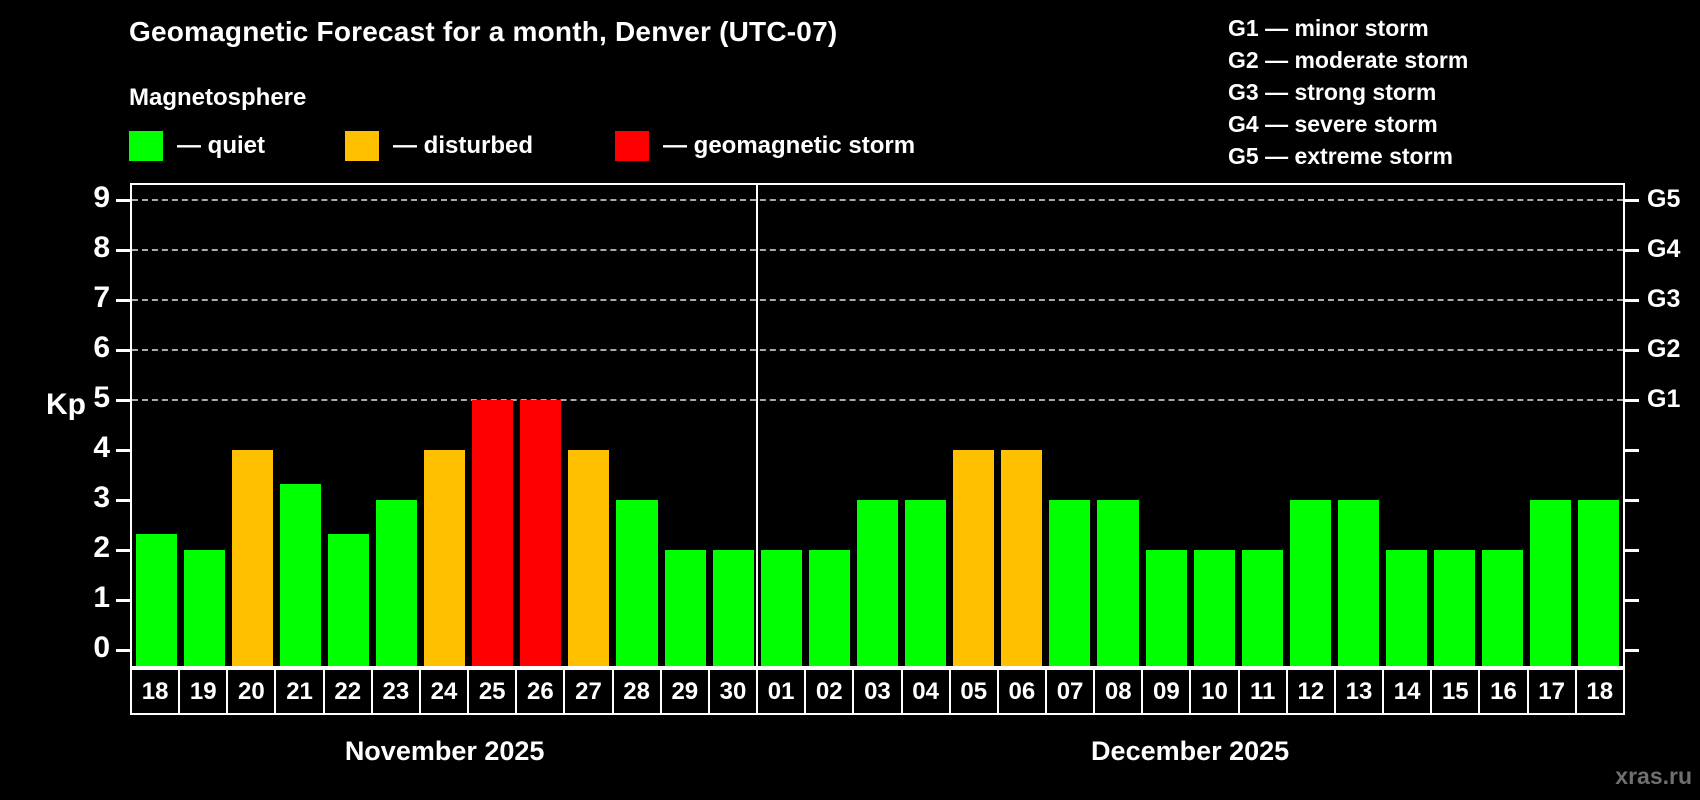 The width and height of the screenshot is (1700, 800). I want to click on disturbed-swatch-icon, so click(362, 146).